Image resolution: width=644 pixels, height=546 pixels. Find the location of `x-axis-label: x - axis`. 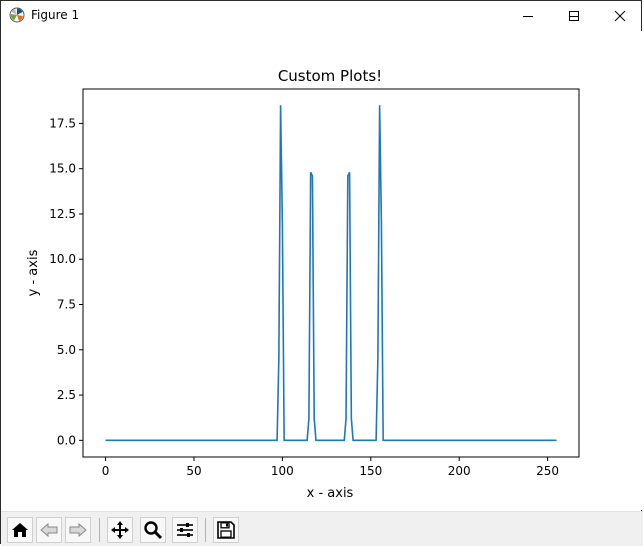

x-axis-label: x - axis is located at coordinates (330, 493).